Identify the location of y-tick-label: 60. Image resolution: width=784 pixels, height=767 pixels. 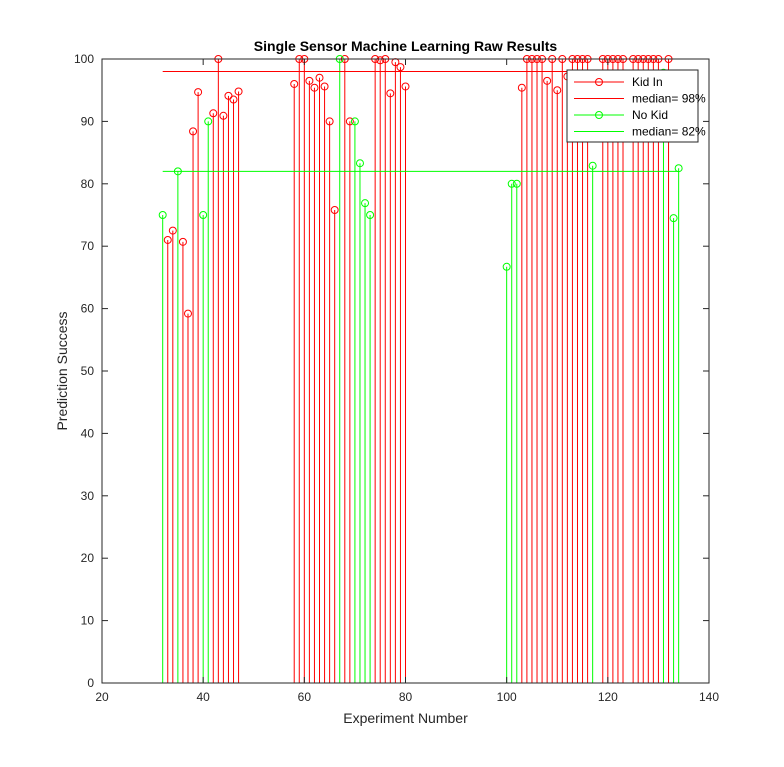
(88, 309).